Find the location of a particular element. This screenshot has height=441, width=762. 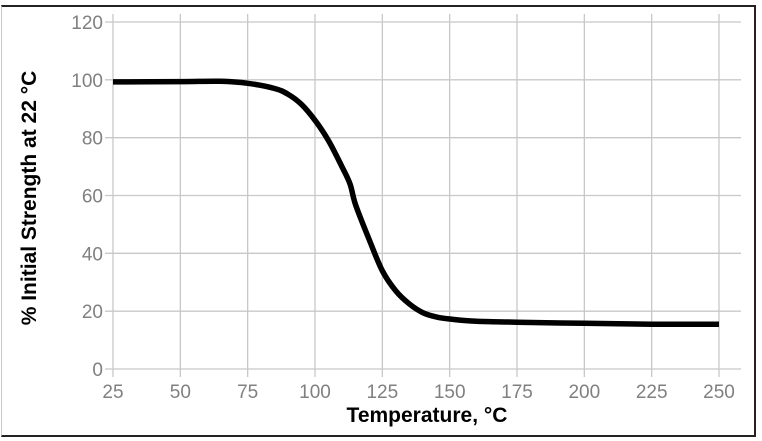

y-tick-label: 80 is located at coordinates (92, 139).